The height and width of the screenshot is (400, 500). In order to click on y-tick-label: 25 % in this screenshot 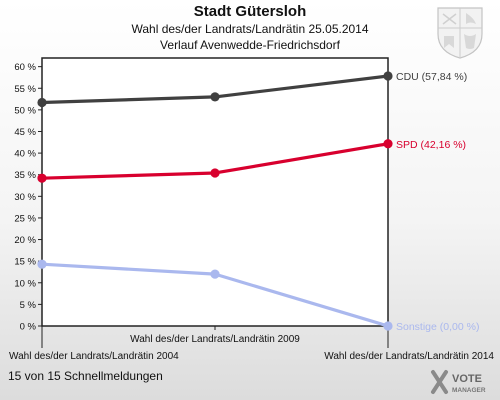, I will do `click(25, 218)`.